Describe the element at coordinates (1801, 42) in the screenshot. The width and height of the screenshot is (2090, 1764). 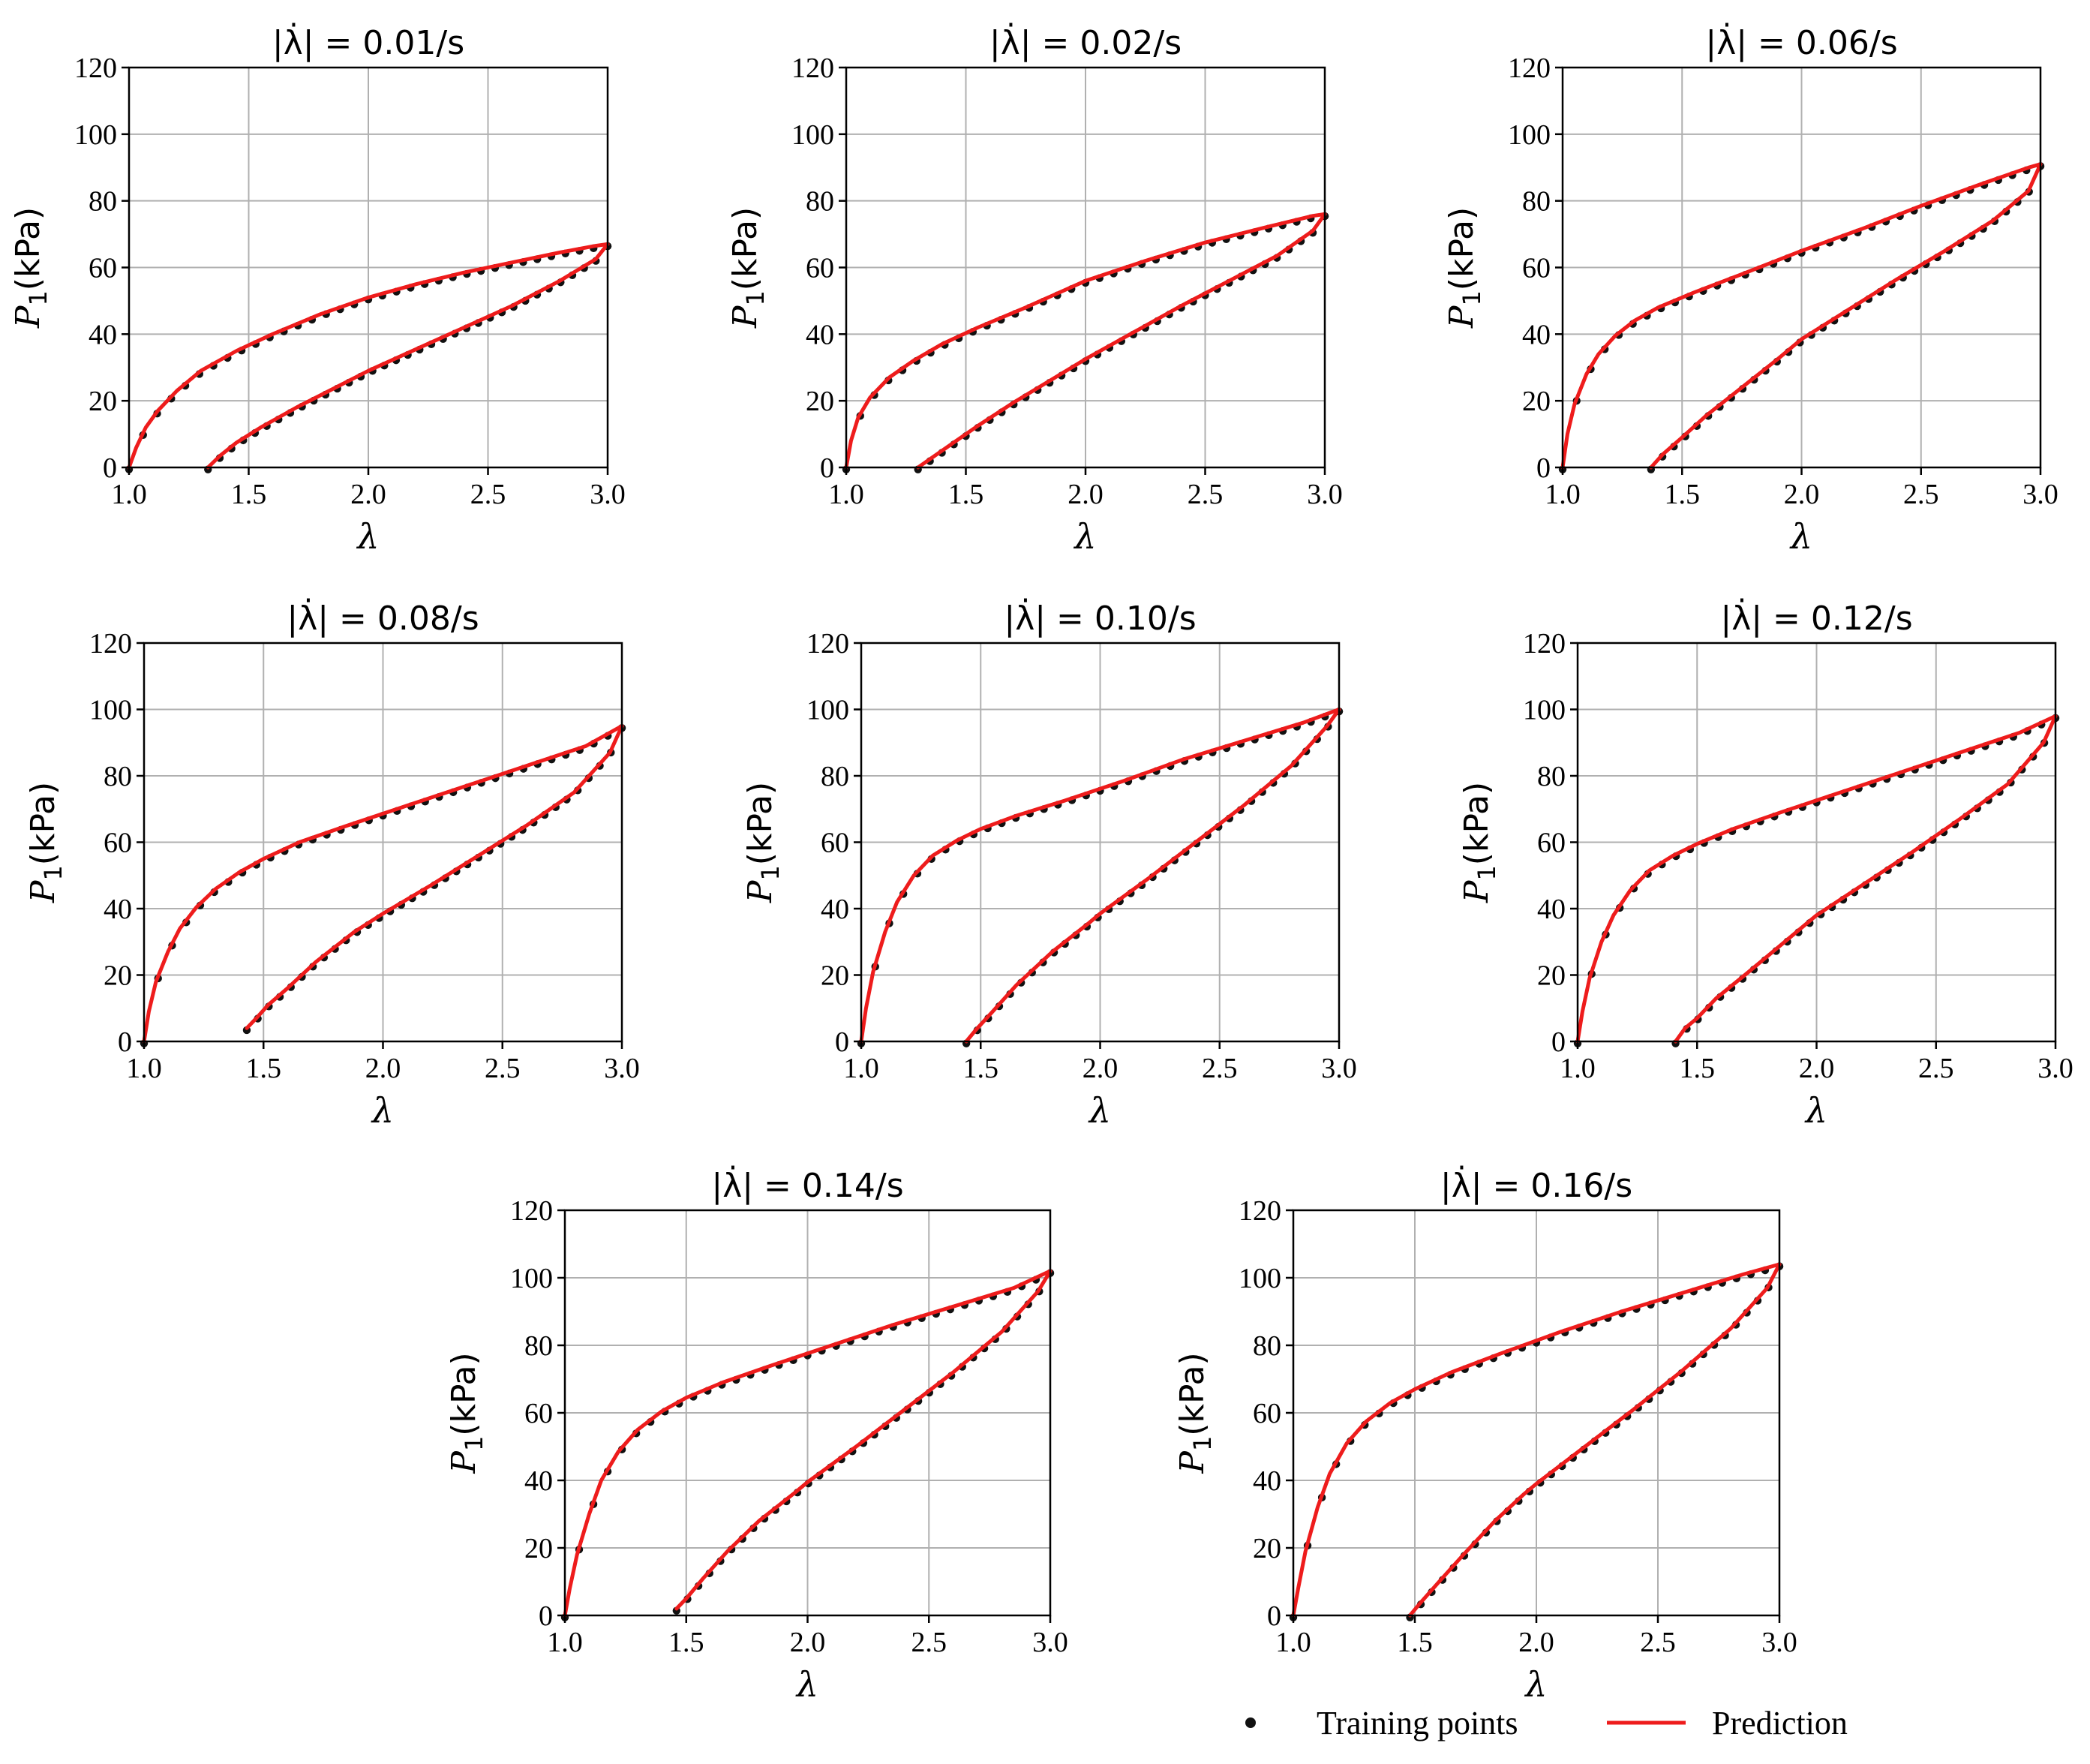
I see `subplot-title: |λ̇| = 0.06/s` at that location.